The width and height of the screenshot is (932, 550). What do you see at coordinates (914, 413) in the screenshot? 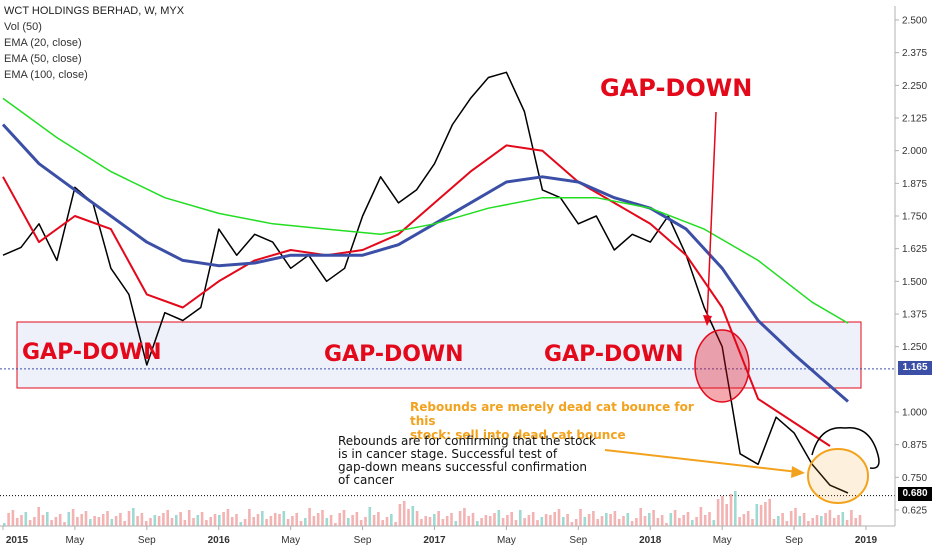
I see `y-tick-label: 1.000` at bounding box center [914, 413].